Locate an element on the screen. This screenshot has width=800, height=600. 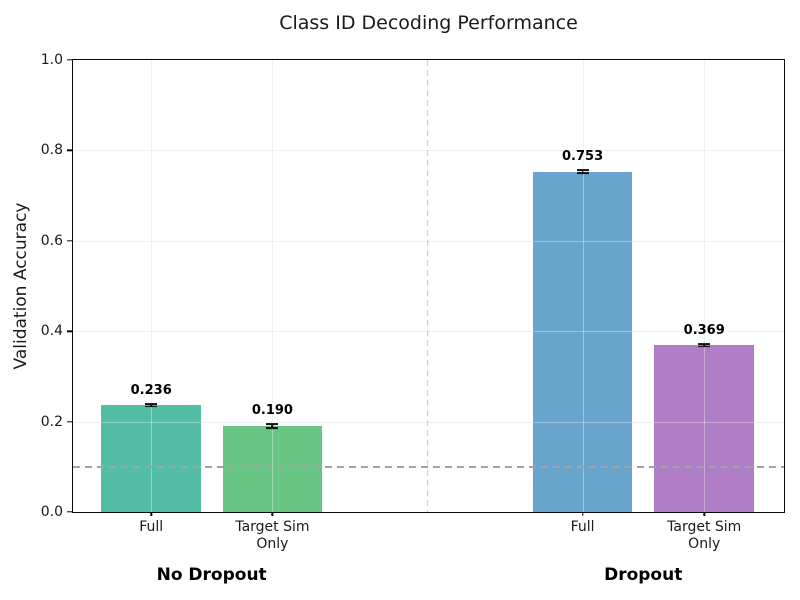
chart-title: Class ID Decoding Performance is located at coordinates (428, 23).